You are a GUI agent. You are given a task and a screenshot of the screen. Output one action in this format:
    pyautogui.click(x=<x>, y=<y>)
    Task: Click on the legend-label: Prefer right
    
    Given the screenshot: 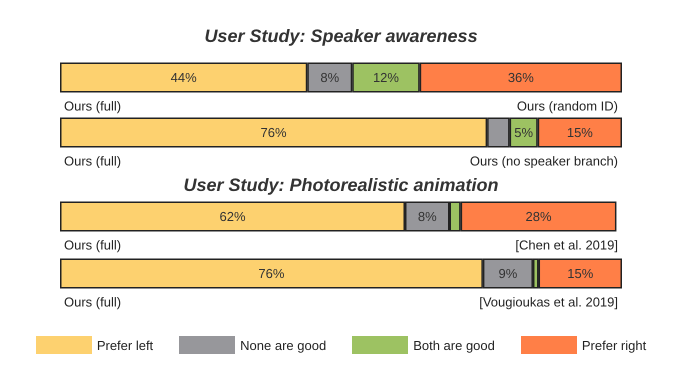 What is the action you would take?
    pyautogui.click(x=614, y=345)
    